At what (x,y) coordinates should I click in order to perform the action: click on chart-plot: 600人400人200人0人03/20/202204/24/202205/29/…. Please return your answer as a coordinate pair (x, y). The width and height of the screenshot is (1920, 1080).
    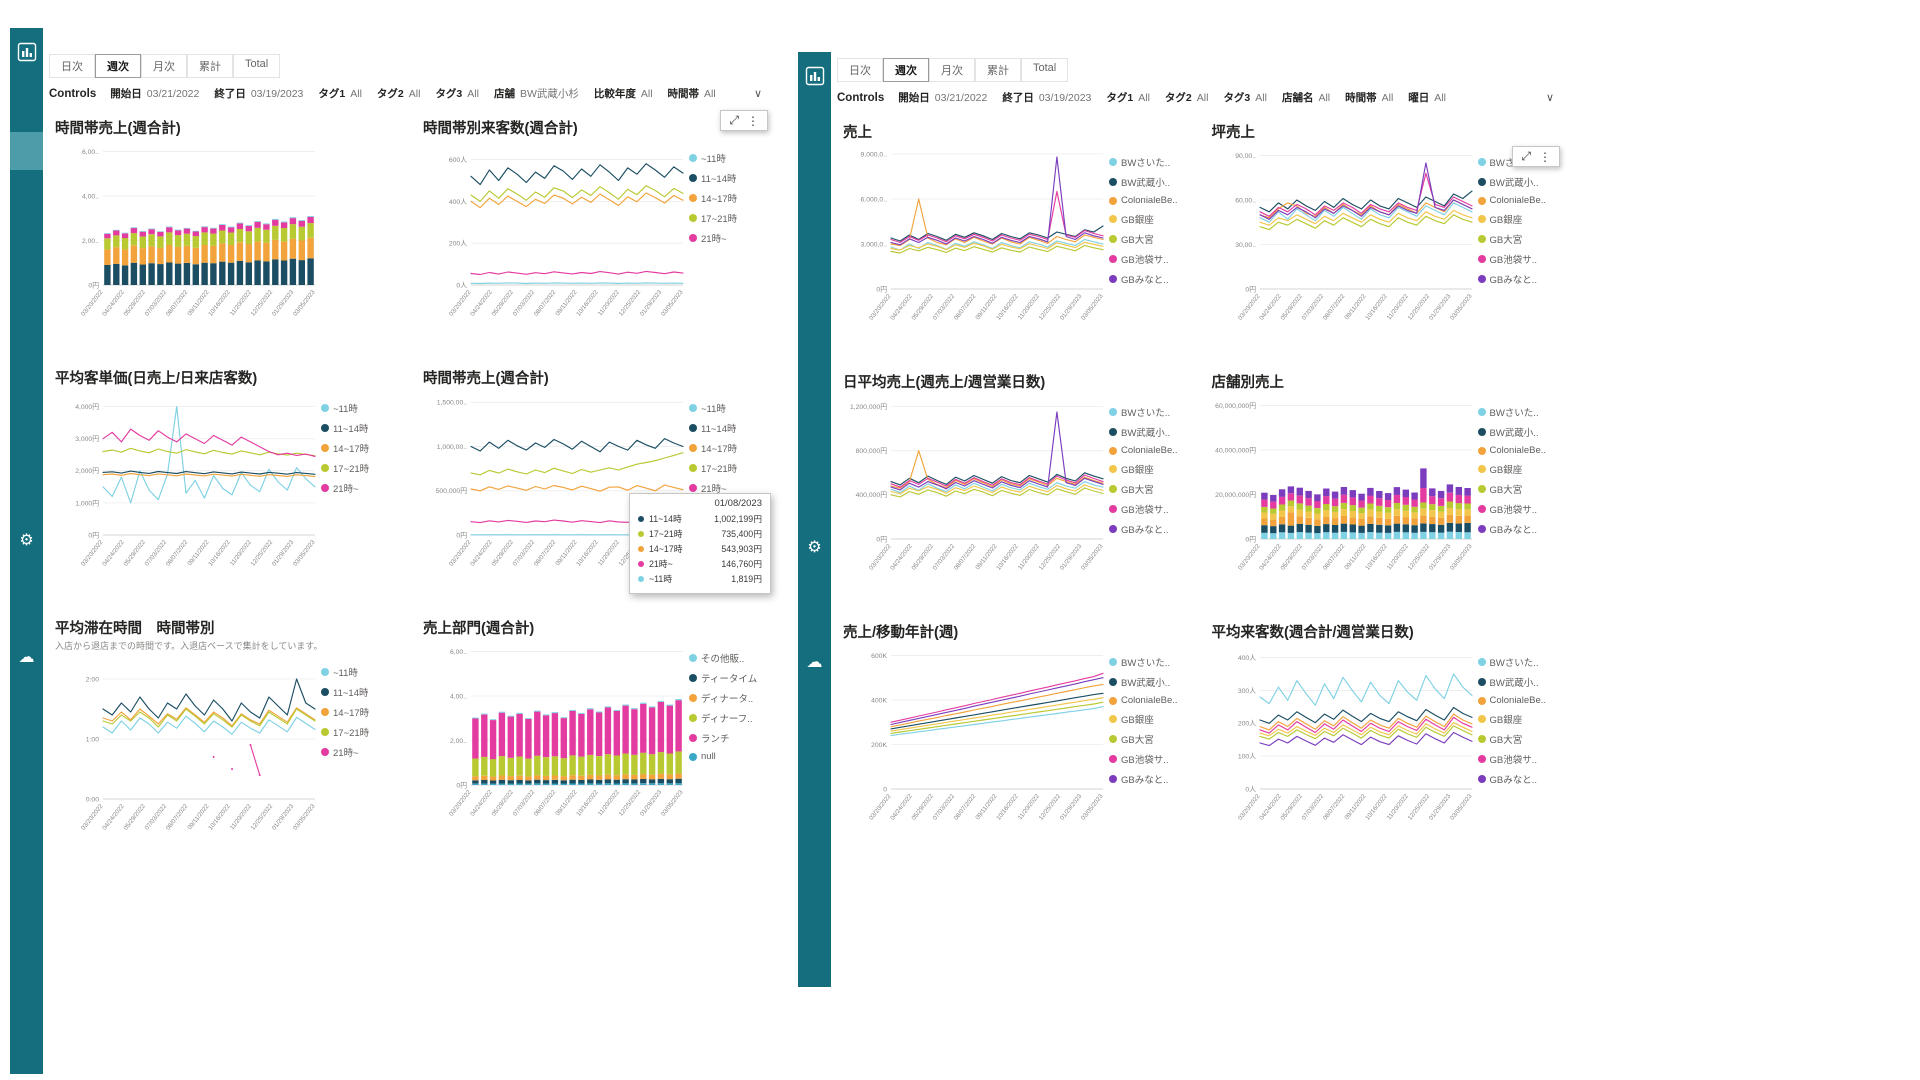
    Looking at the image, I should click on (556, 240).